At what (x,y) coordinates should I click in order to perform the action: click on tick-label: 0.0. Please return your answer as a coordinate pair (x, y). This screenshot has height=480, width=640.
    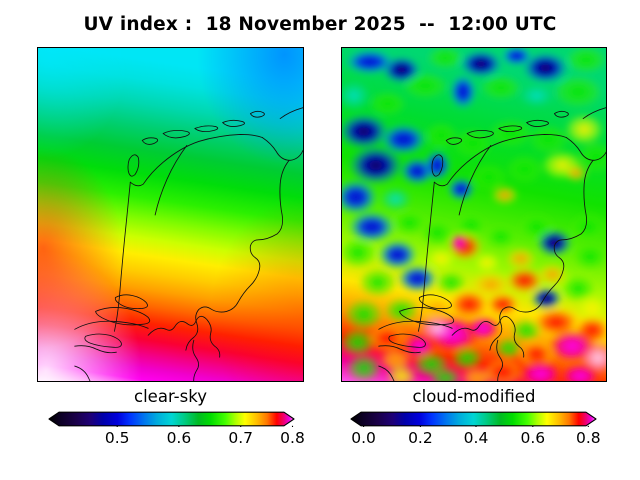
    Looking at the image, I should click on (363, 438).